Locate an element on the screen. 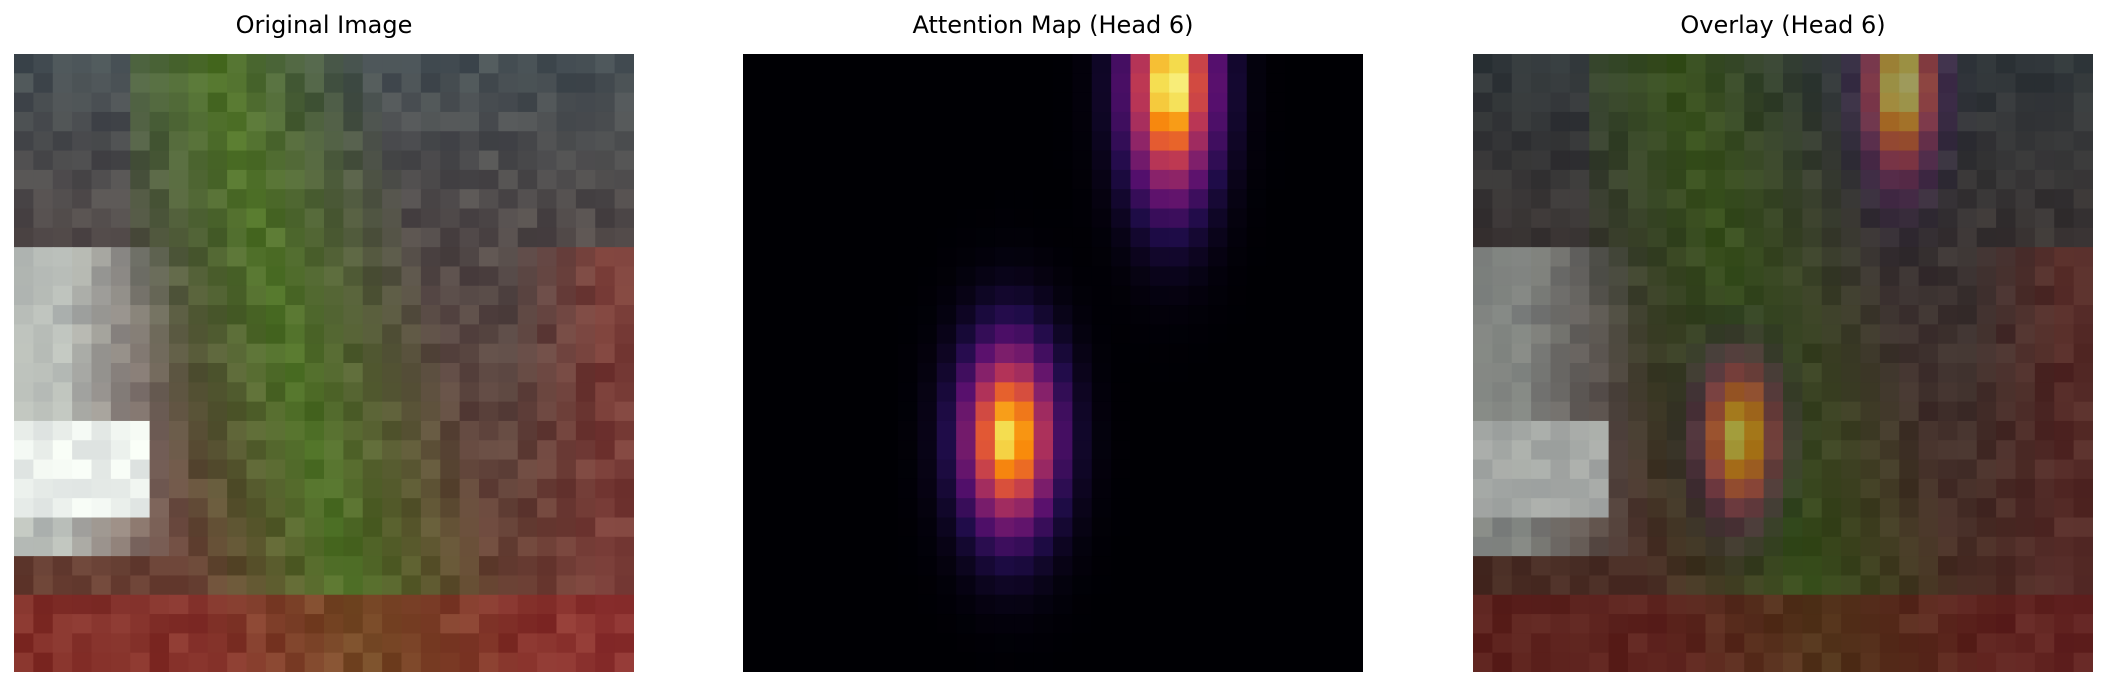  panel-title: Original Image is located at coordinates (324, 25).